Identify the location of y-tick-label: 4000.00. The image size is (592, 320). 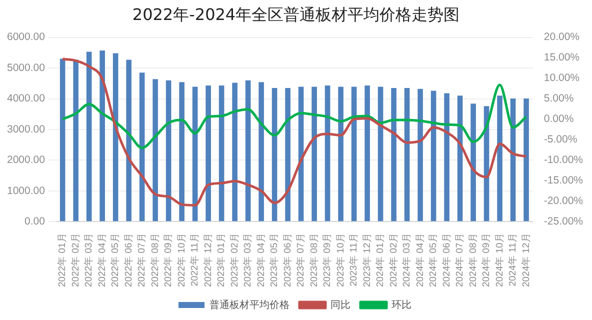
(26, 98).